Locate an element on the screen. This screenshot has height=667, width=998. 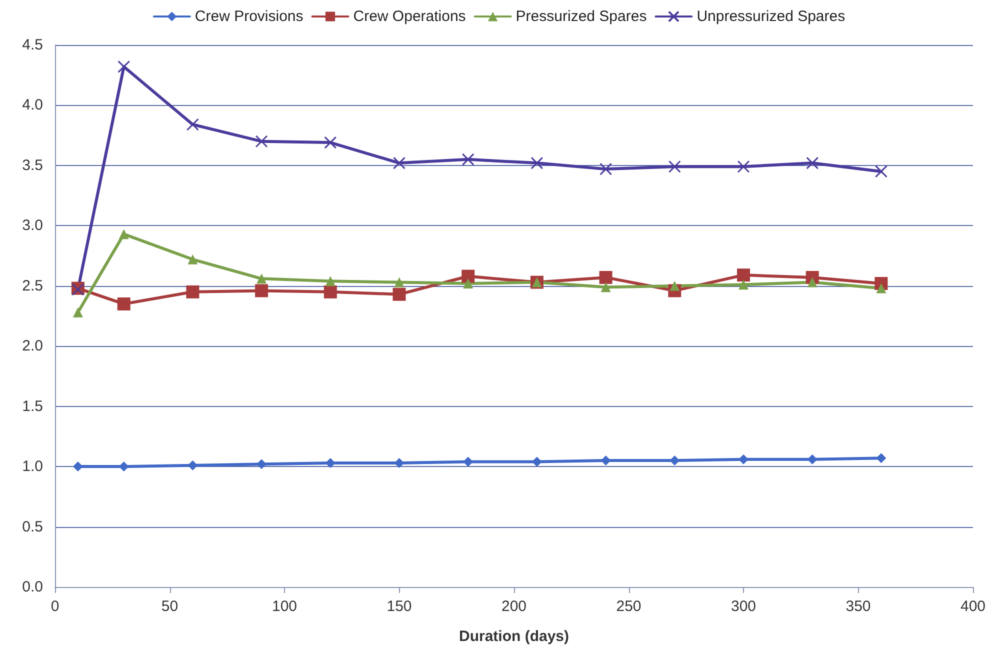
x-tick-label: 0 is located at coordinates (55, 606).